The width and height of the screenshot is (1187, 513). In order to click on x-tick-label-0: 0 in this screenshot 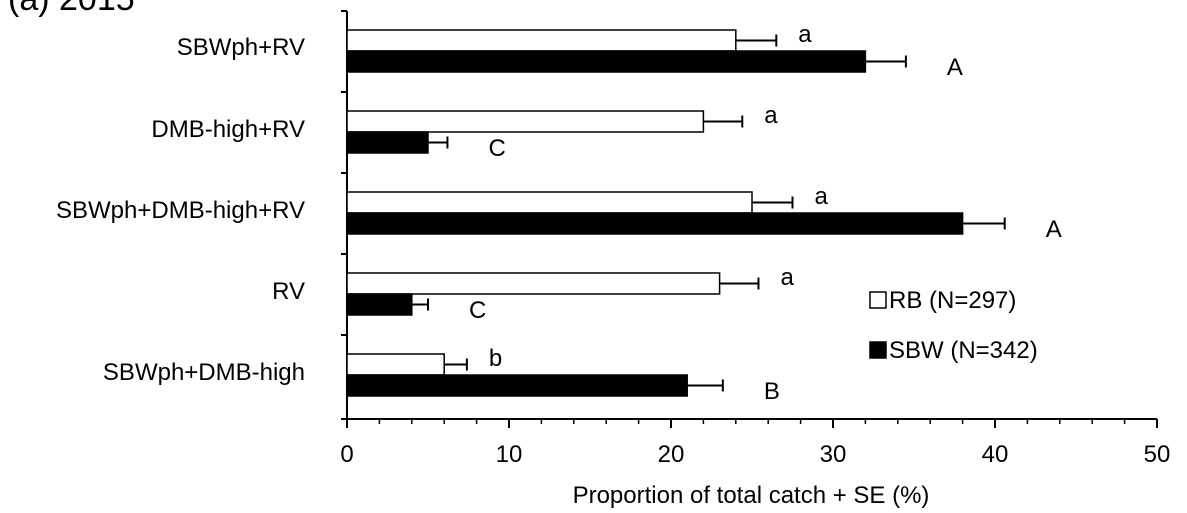, I will do `click(346, 454)`.